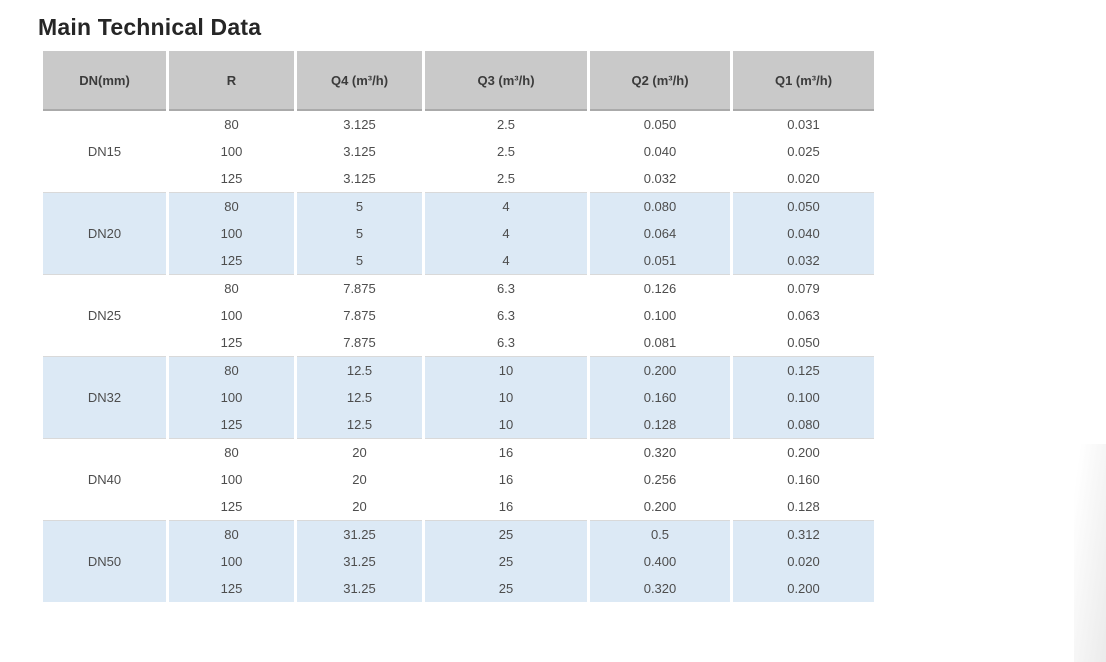  What do you see at coordinates (660, 425) in the screenshot?
I see `data-cell: 0.128` at bounding box center [660, 425].